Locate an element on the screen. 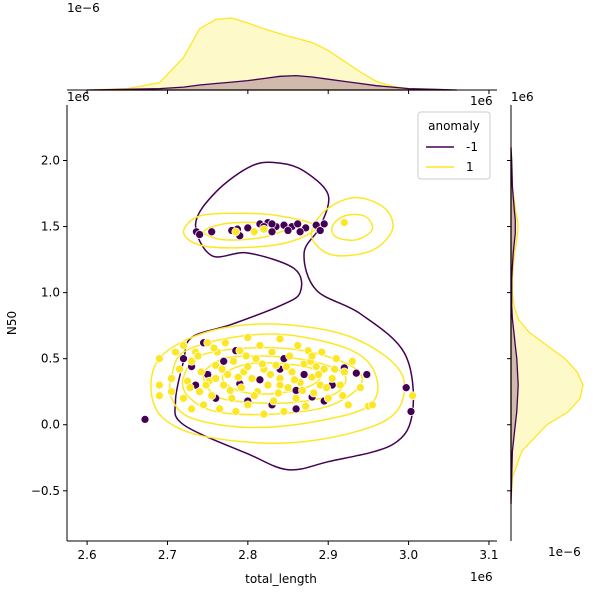 Image resolution: width=600 pixels, height=600 pixels. legend-label-neg1: -1 is located at coordinates (472, 147).